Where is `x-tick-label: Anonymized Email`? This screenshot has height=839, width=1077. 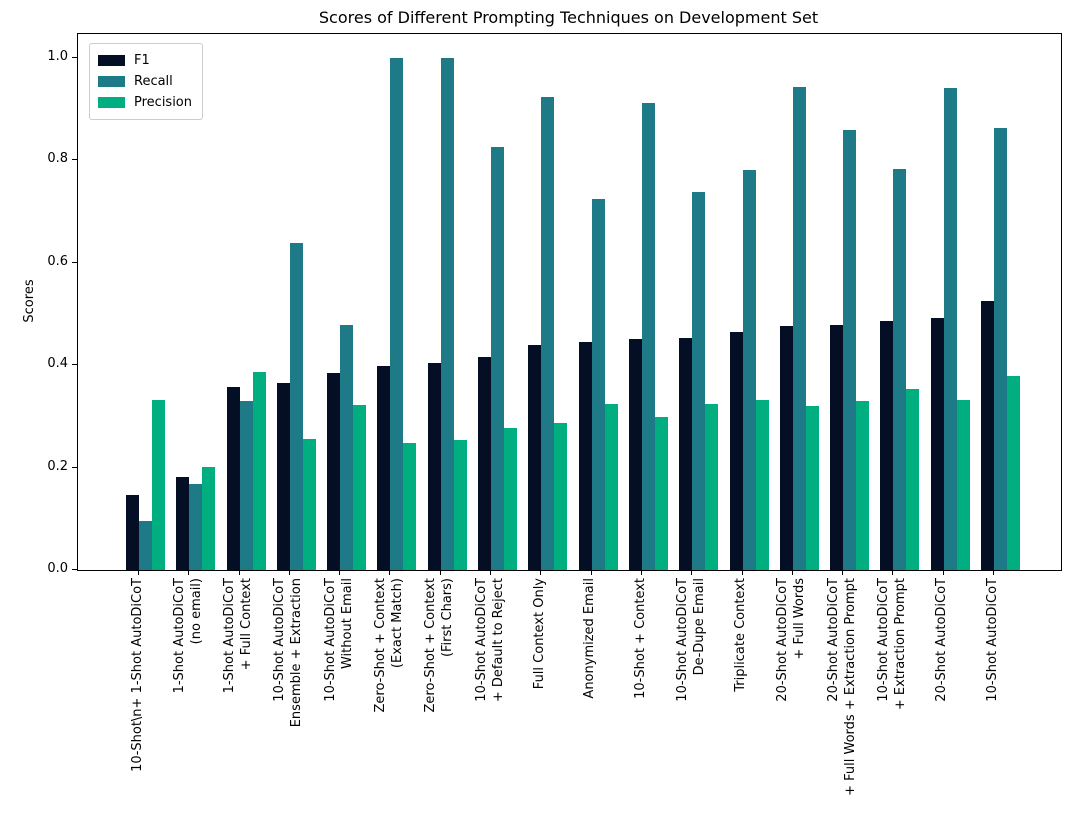 x-tick-label: Anonymized Email is located at coordinates (590, 638).